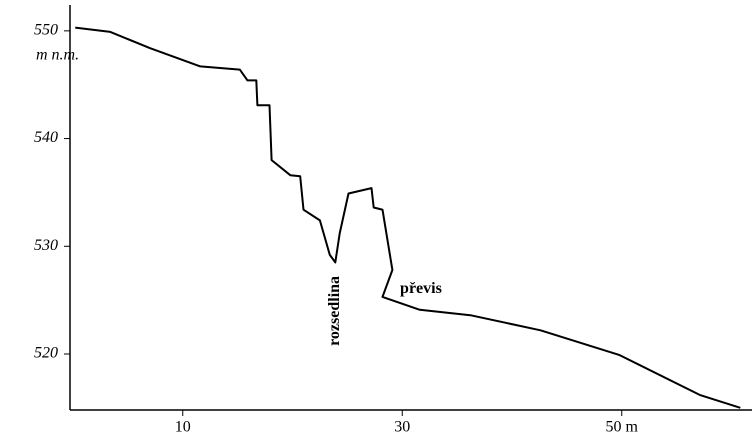 The image size is (752, 441). Describe the element at coordinates (46, 245) in the screenshot. I see `y-tick-label: 530` at that location.